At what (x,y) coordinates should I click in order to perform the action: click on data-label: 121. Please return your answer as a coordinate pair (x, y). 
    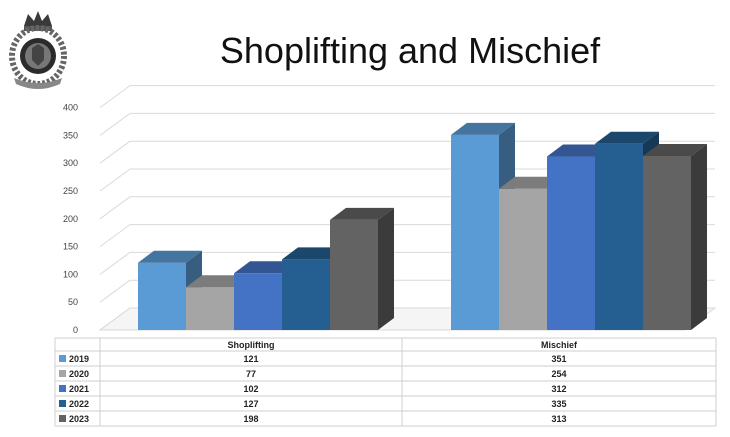
    Looking at the image, I should click on (250, 359).